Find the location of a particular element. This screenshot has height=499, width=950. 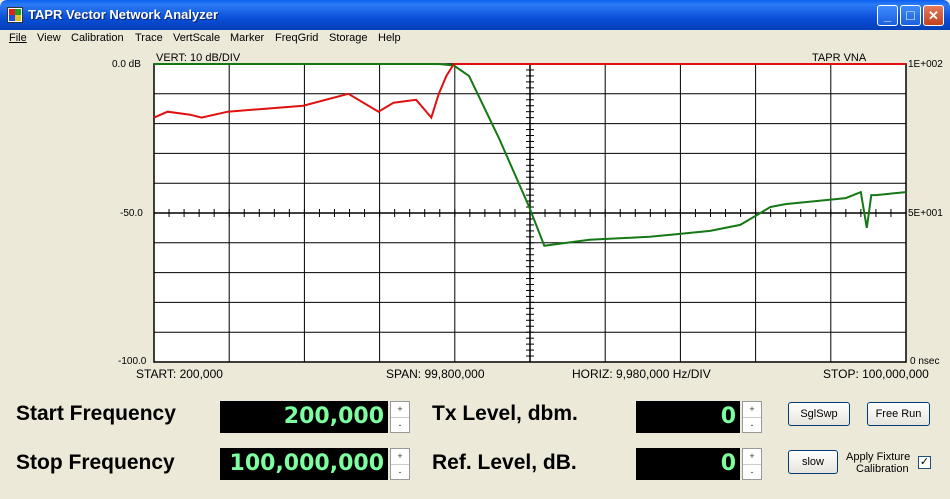

left-tick-top: 0.0 dB is located at coordinates (126, 64).